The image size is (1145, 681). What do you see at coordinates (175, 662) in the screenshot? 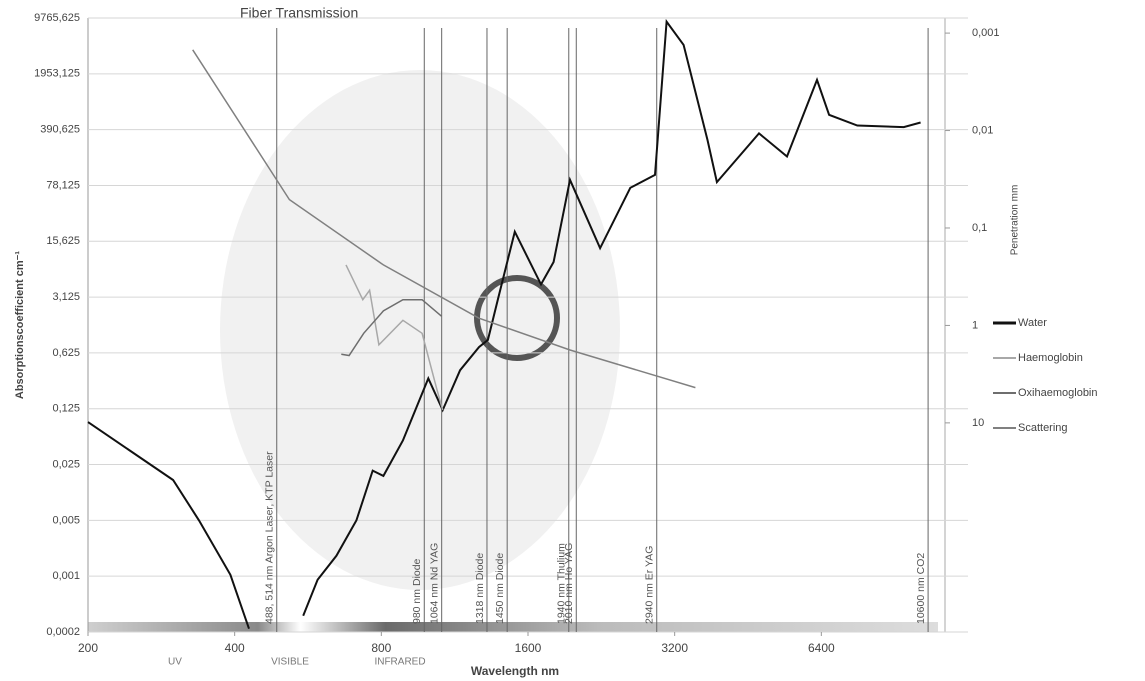
I see `x-region-label: UV` at bounding box center [175, 662].